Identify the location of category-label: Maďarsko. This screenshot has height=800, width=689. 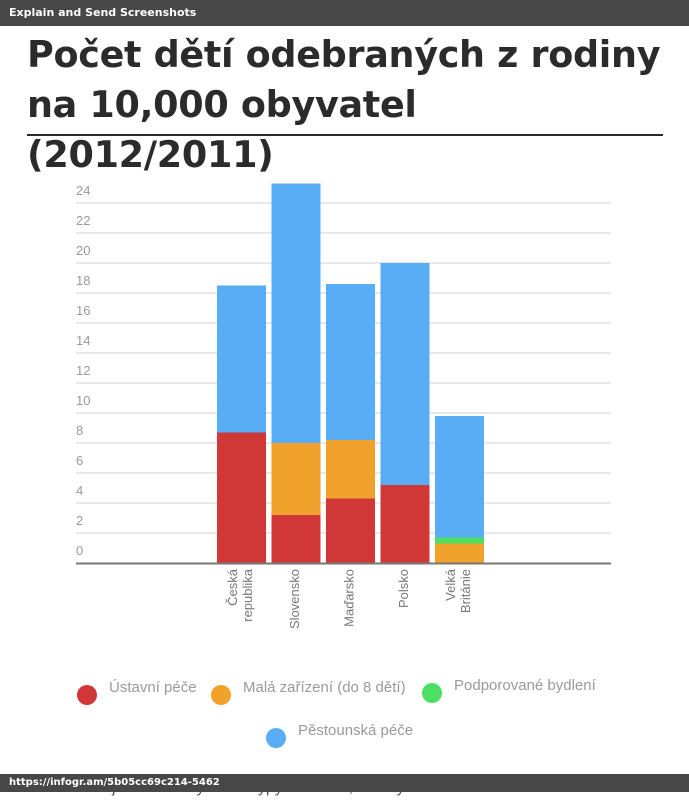
(349, 598).